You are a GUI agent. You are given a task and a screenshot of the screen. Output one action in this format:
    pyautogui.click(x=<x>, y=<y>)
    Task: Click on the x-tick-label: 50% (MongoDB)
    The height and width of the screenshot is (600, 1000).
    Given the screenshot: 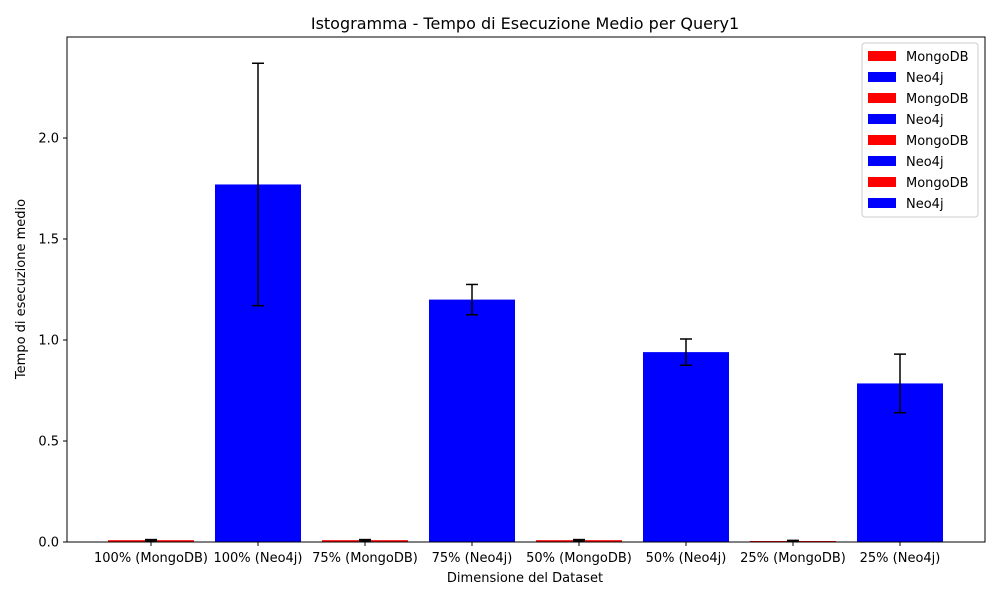 What is the action you would take?
    pyautogui.click(x=579, y=558)
    